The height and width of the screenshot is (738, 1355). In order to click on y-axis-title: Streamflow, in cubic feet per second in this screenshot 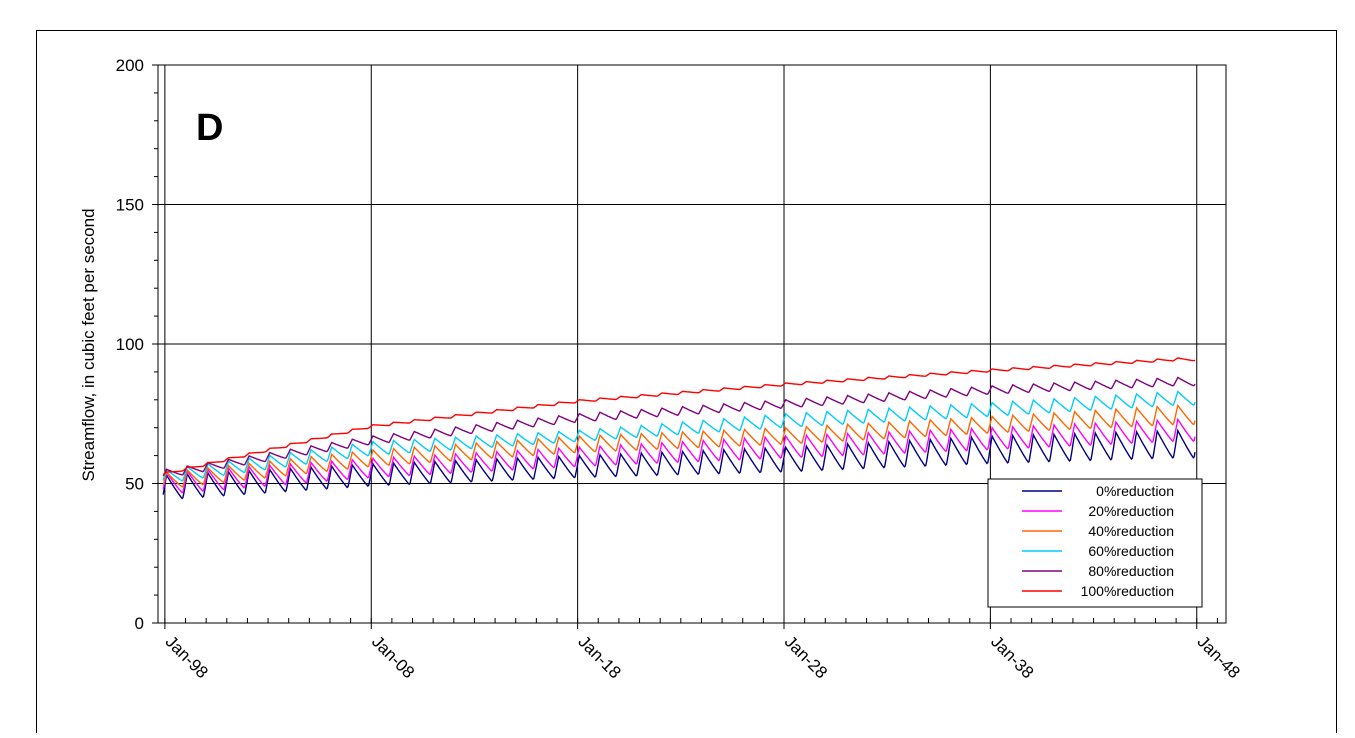, I will do `click(88, 344)`.